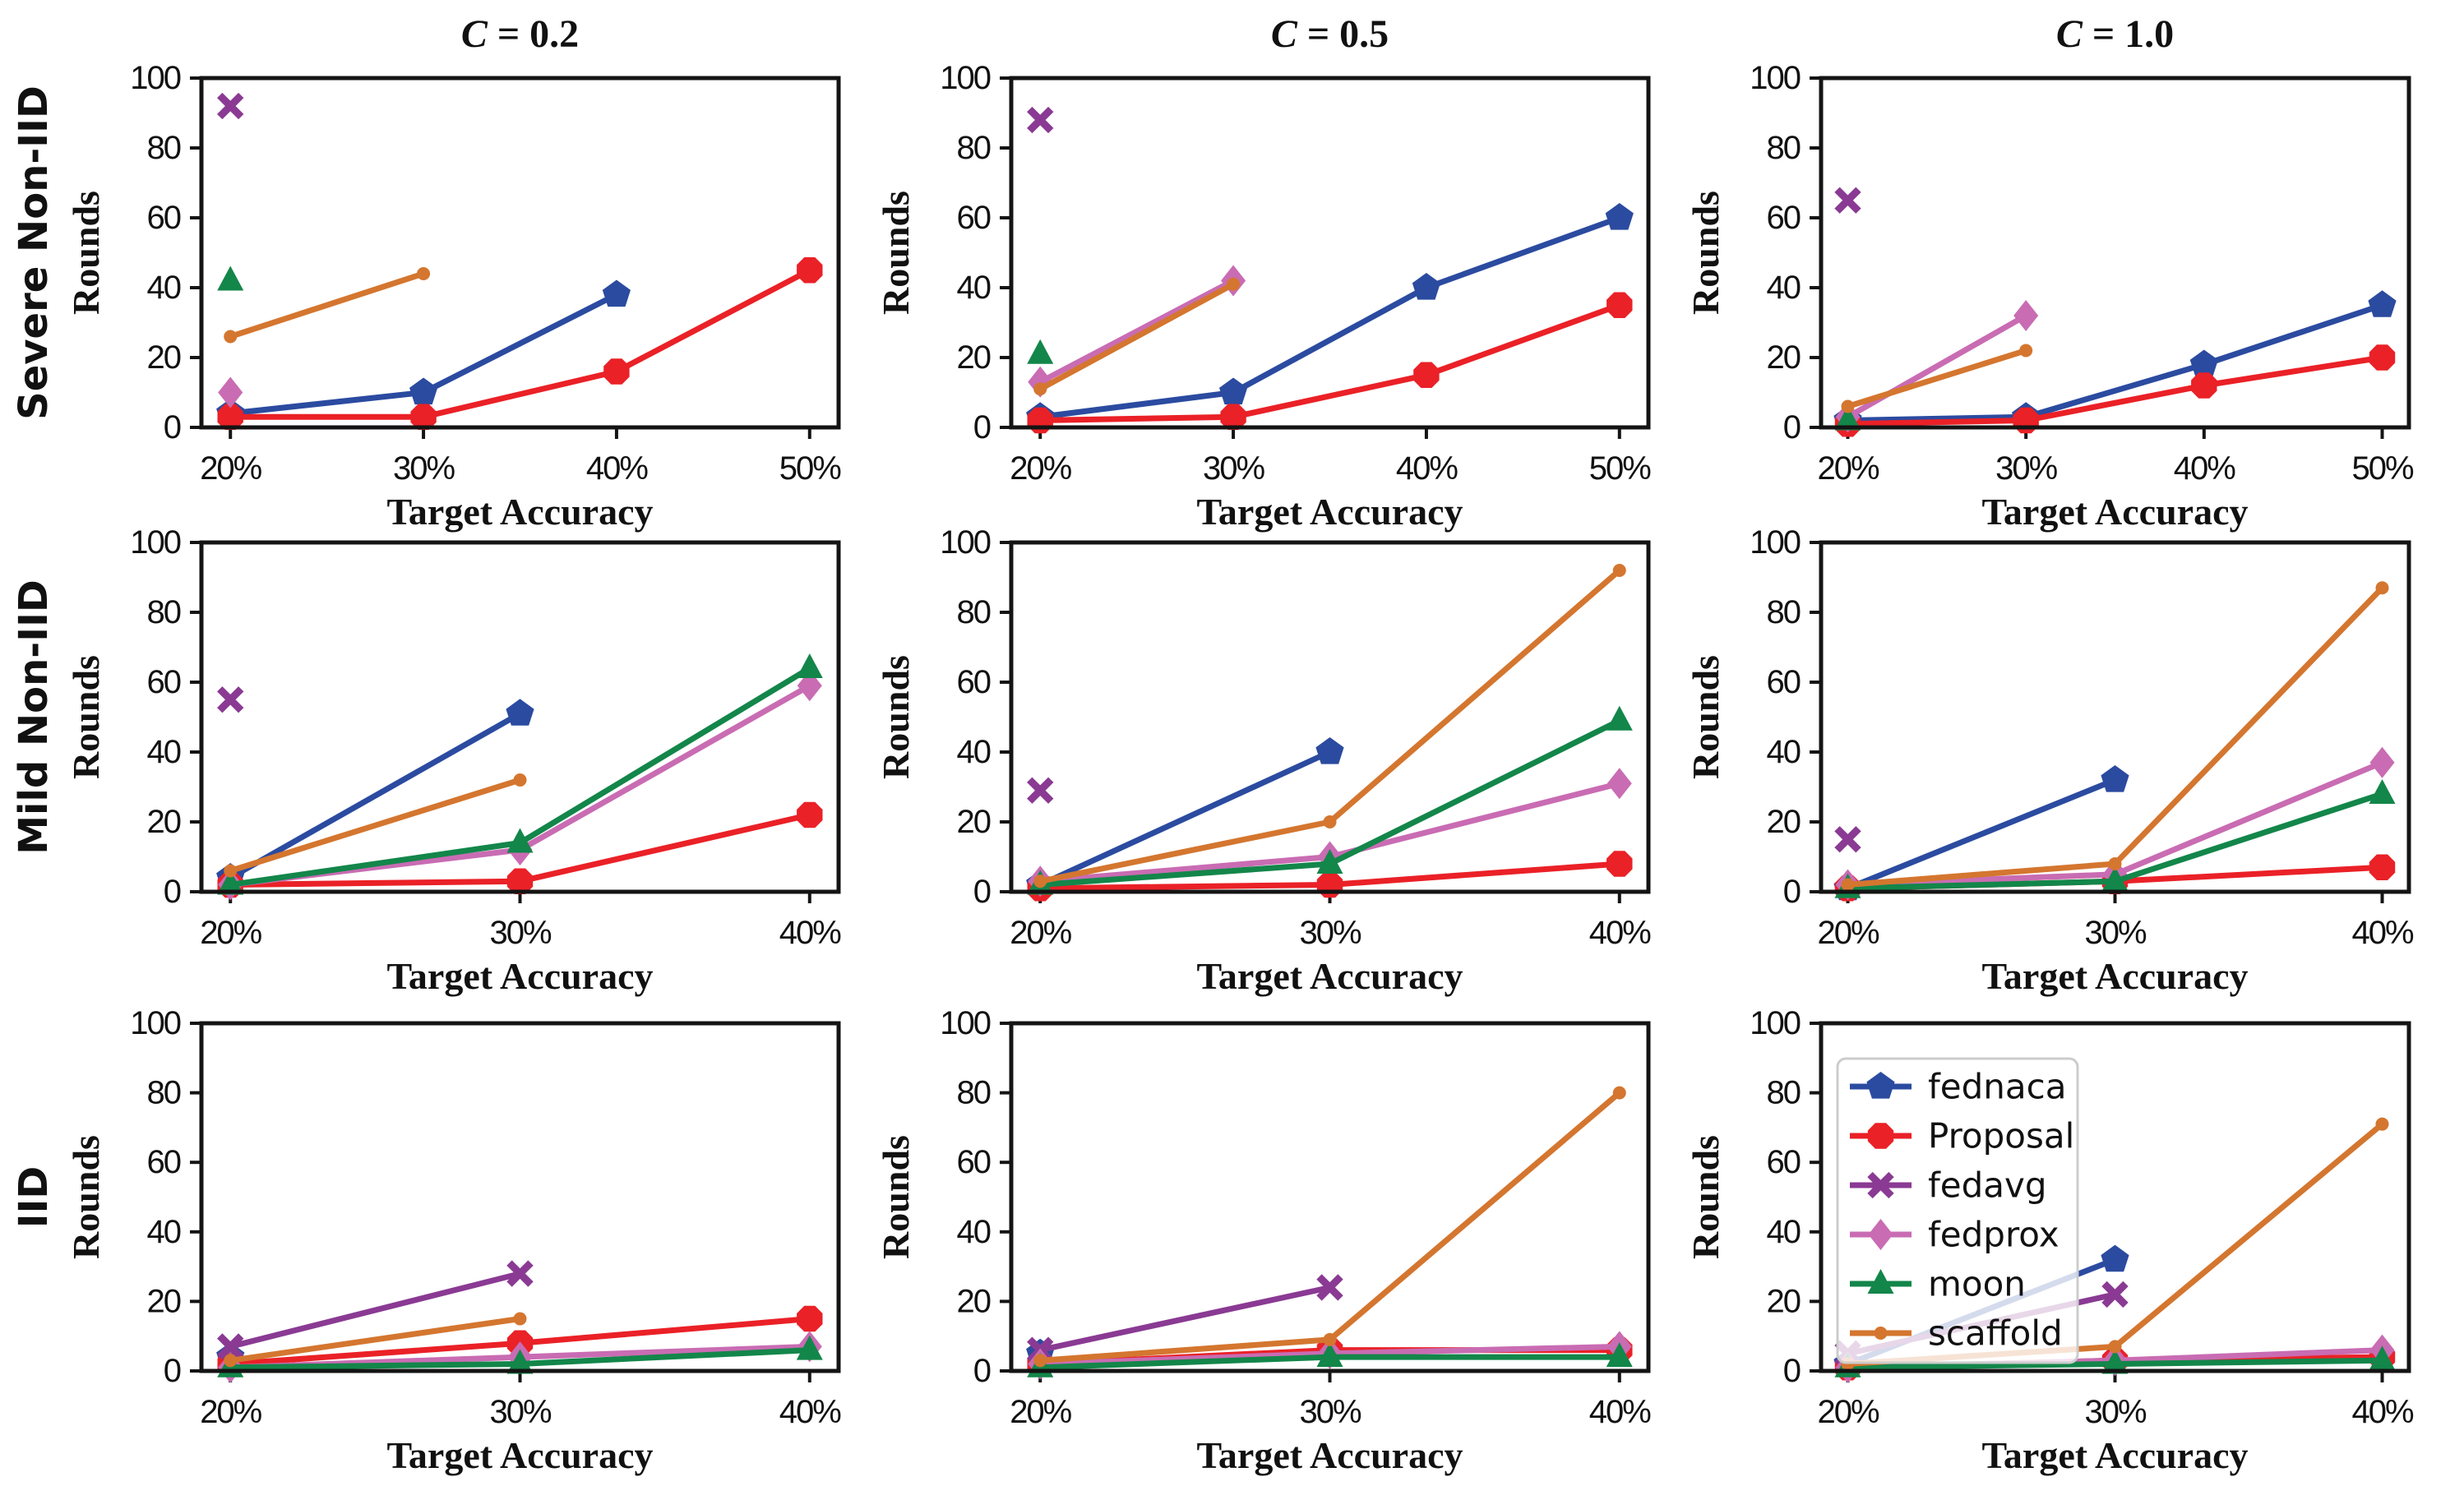 The height and width of the screenshot is (1486, 2464). I want to click on legend-entry-scaffold: scaffold, so click(1956, 1333).